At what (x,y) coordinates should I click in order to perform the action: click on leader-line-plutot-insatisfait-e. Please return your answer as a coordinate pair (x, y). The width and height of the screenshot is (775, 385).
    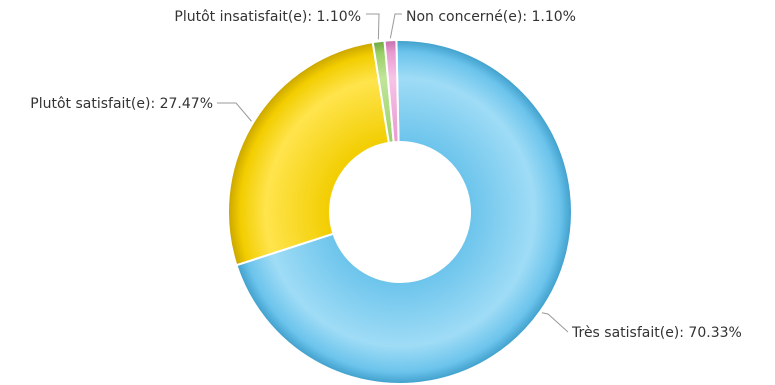
    Looking at the image, I should click on (373, 26).